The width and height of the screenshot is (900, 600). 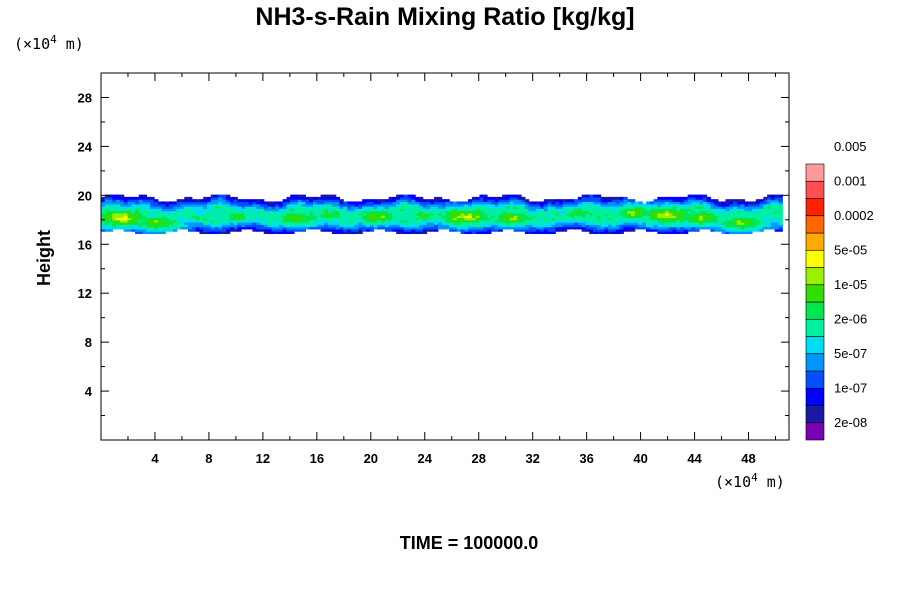 What do you see at coordinates (532, 458) in the screenshot?
I see `x-tick-label: 32` at bounding box center [532, 458].